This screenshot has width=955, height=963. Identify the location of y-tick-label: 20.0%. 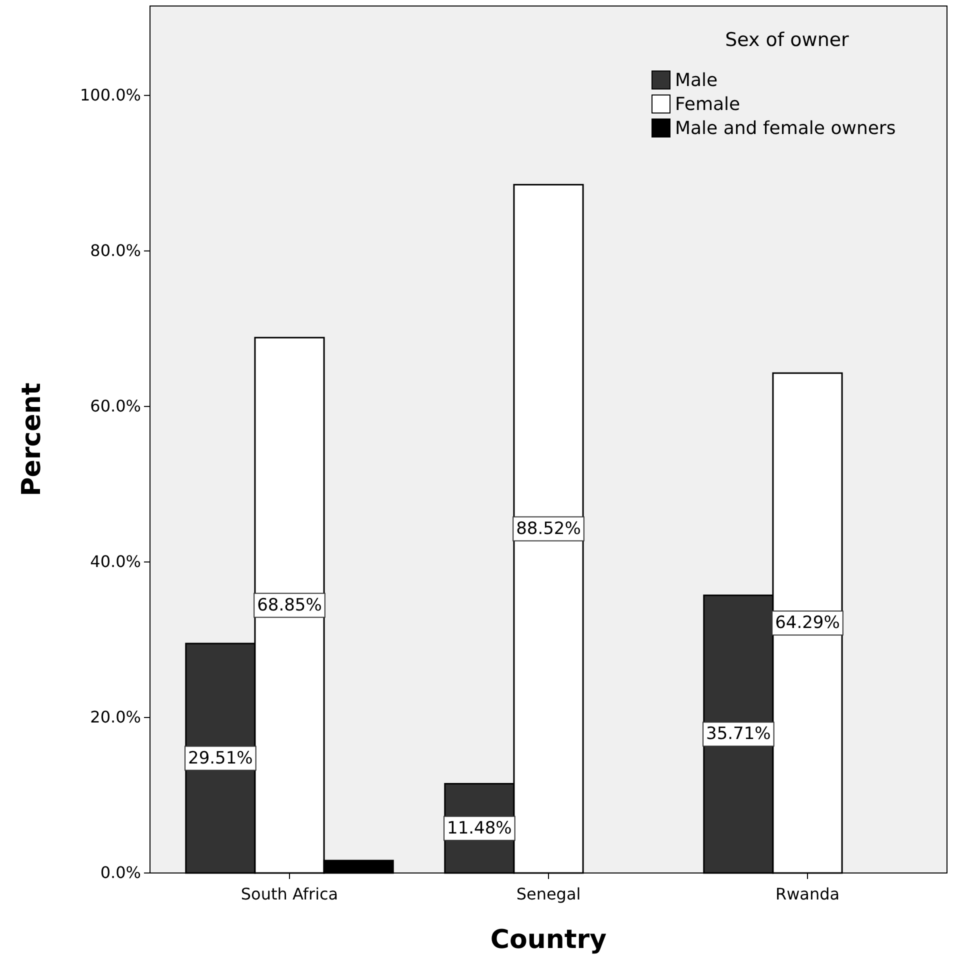
(115, 717).